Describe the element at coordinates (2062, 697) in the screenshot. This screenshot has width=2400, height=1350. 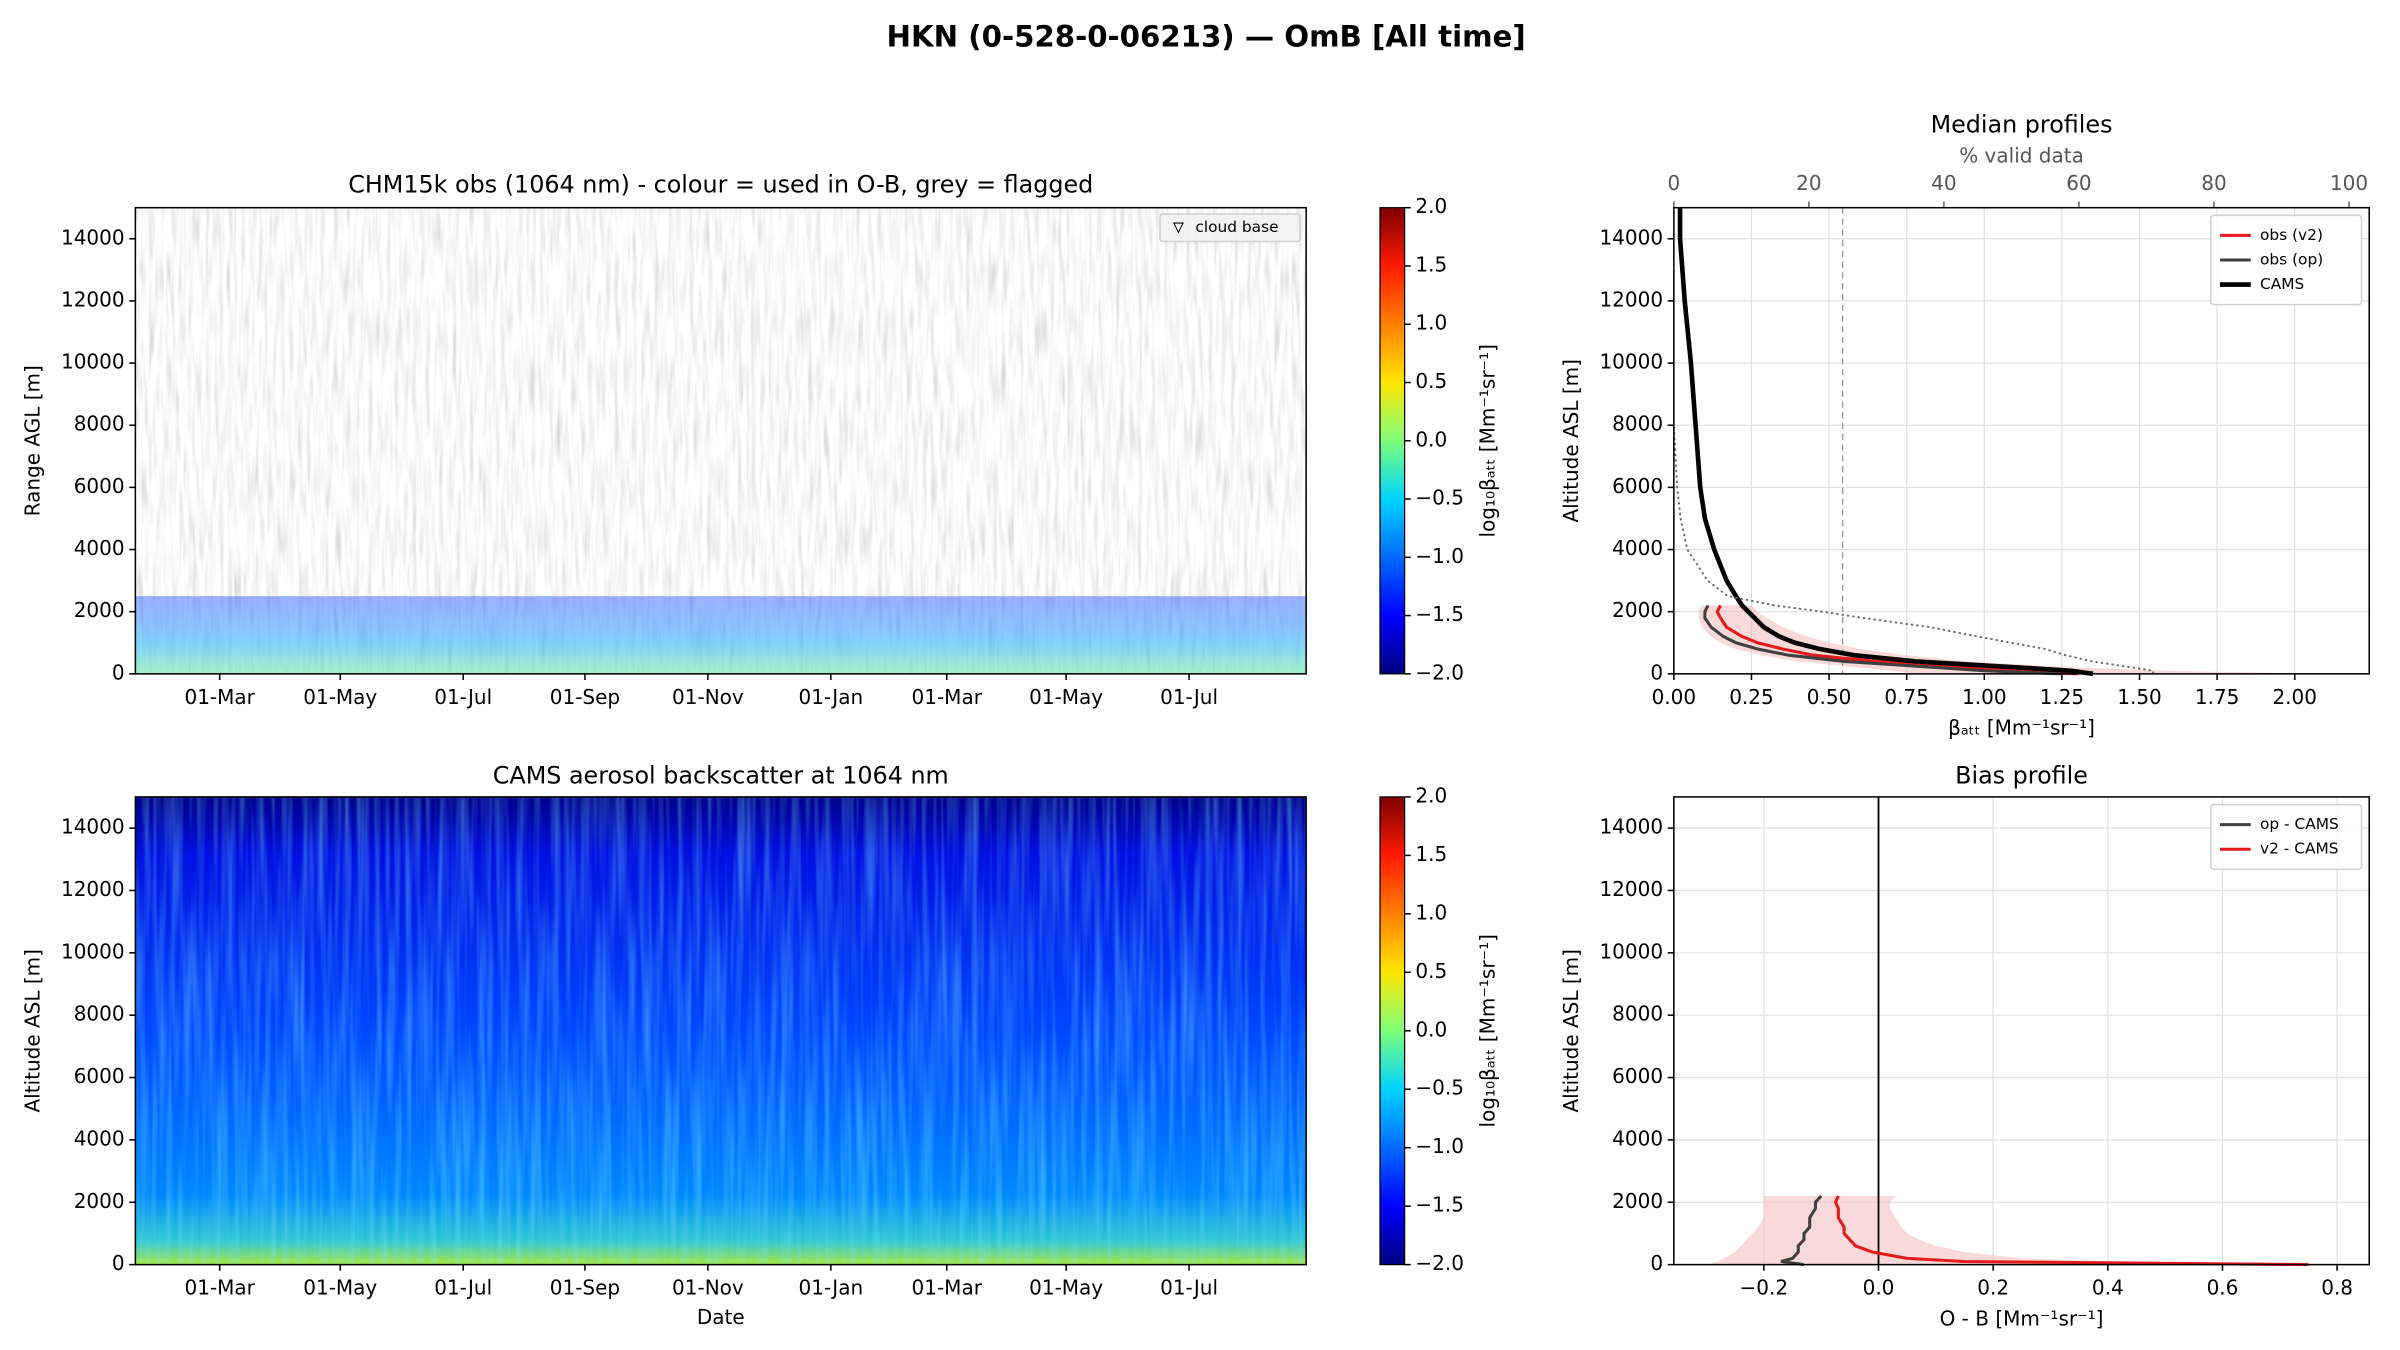
I see `x-tick-label: 1.25` at that location.